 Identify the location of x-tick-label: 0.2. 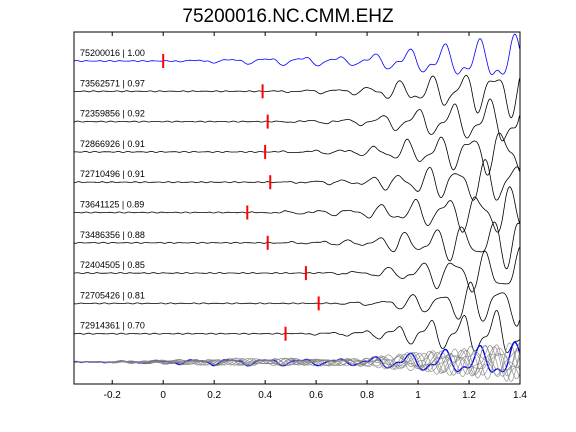
(214, 395).